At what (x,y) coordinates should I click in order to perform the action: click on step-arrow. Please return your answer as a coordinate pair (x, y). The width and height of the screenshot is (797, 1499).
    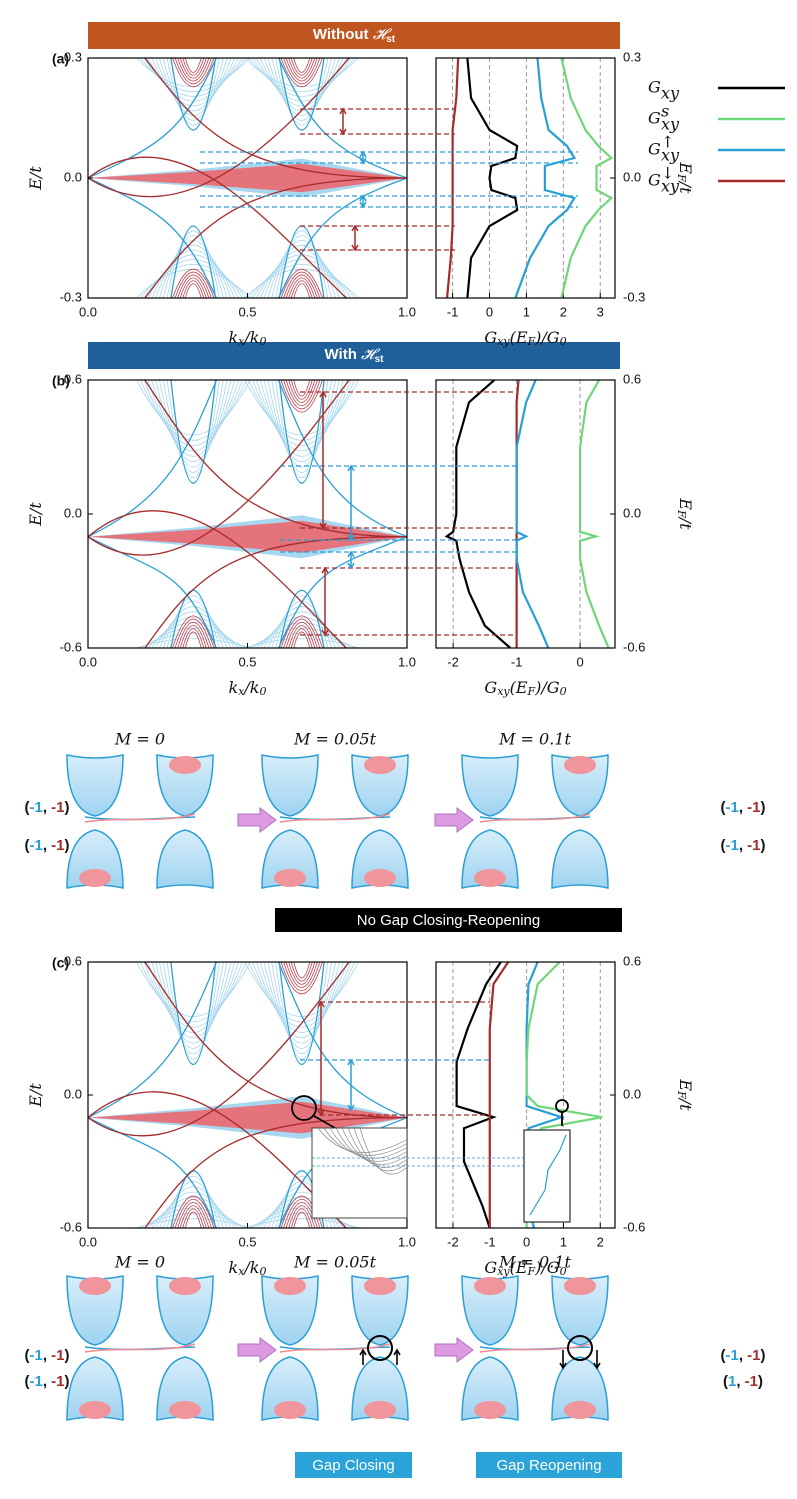
    Looking at the image, I should click on (257, 820).